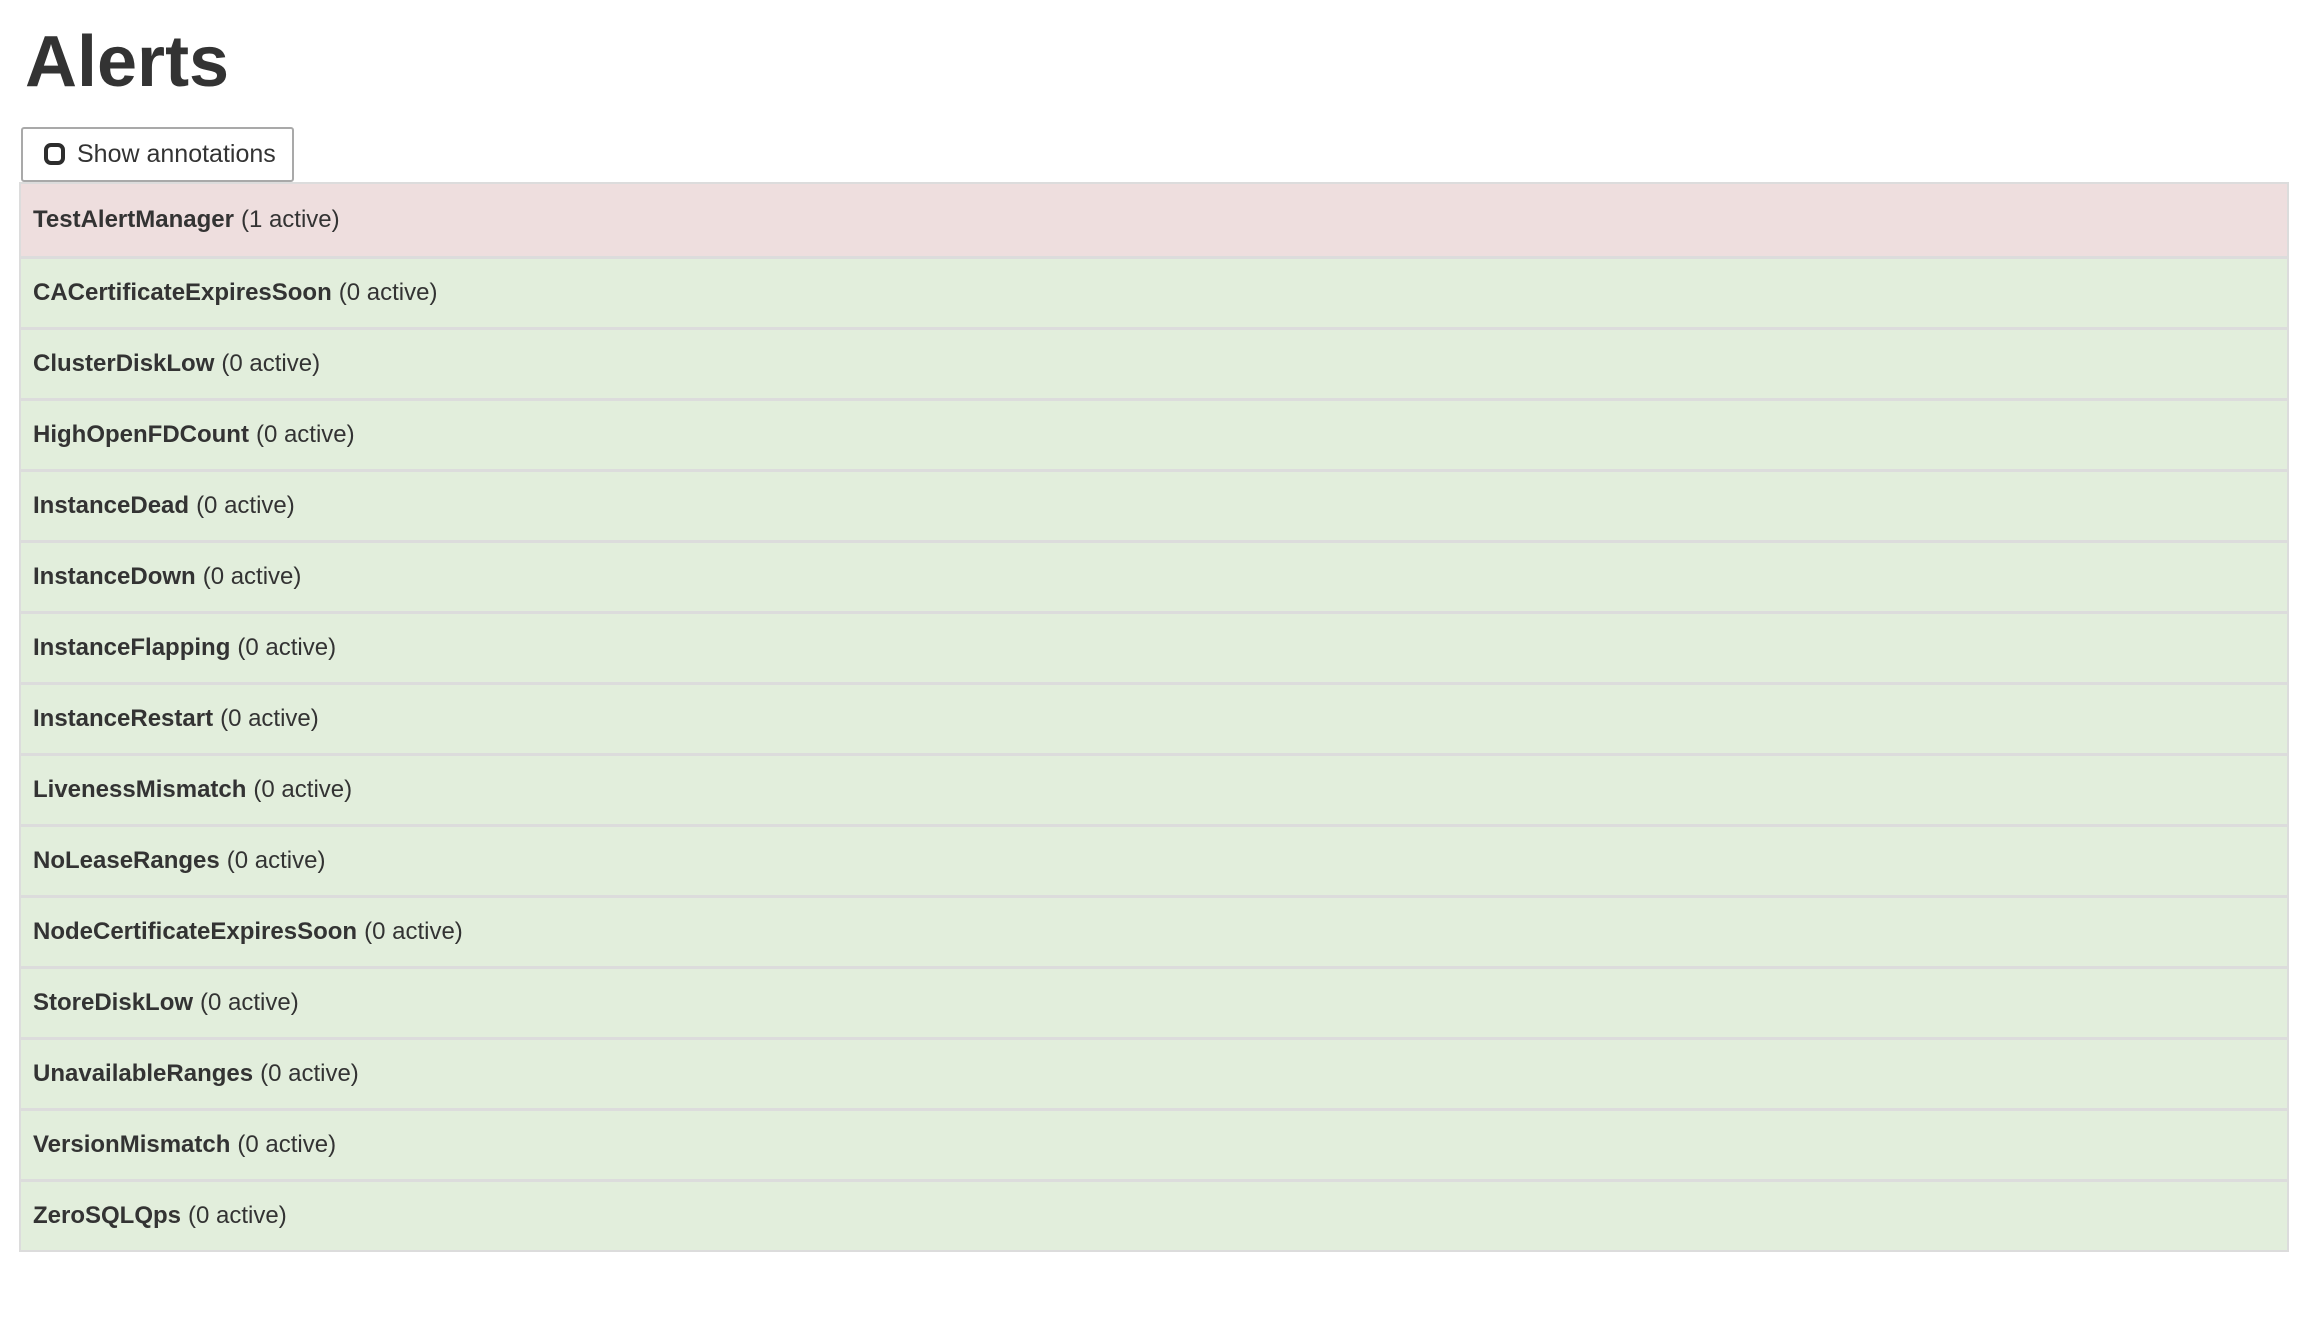  What do you see at coordinates (1154, 1072) in the screenshot?
I see `alert-row: UnavailableRanges (0 active)` at bounding box center [1154, 1072].